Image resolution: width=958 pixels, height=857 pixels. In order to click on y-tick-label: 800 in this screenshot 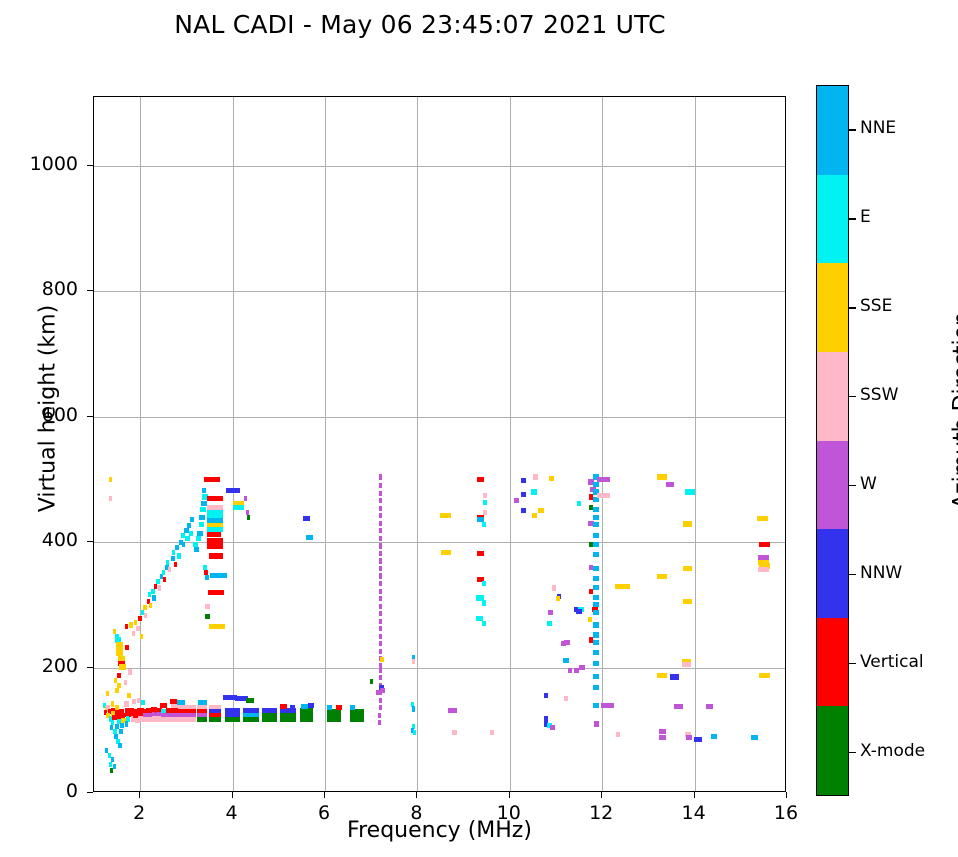, I will do `click(59, 289)`.